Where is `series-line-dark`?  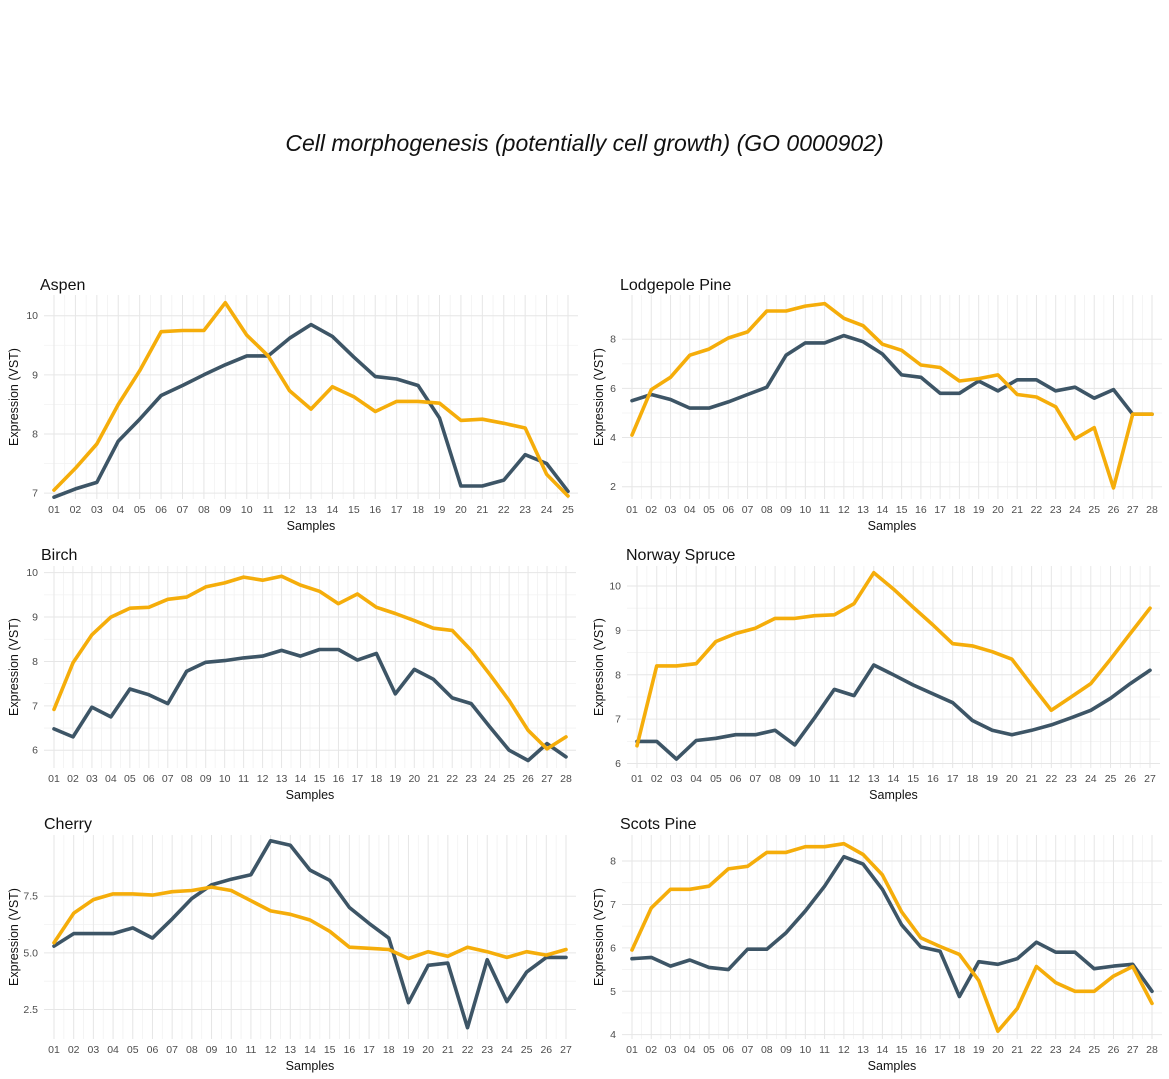
series-line-dark is located at coordinates (892, 926).